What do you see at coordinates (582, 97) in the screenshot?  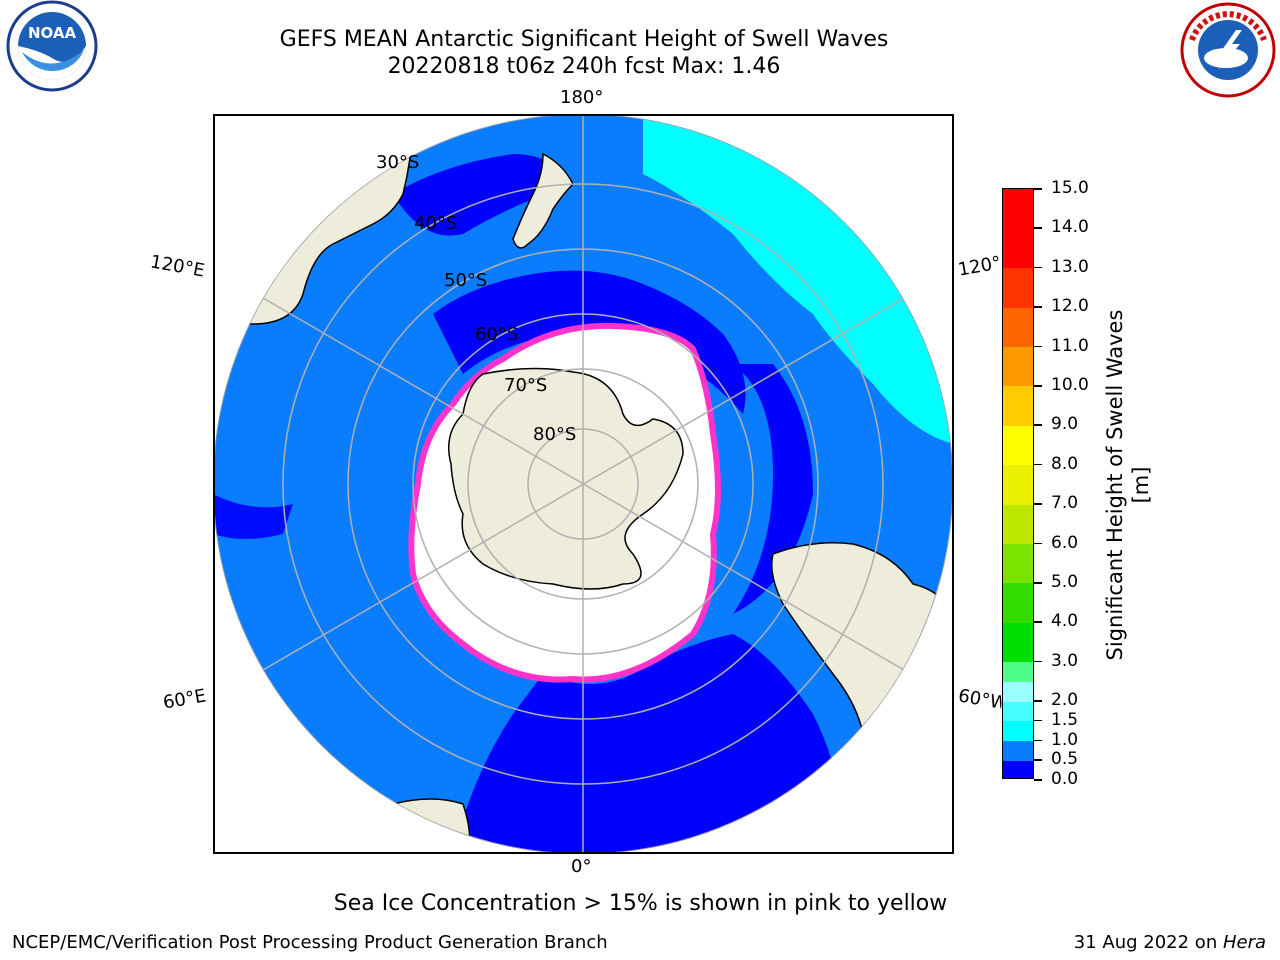 I see `lon-label-180: 180°` at bounding box center [582, 97].